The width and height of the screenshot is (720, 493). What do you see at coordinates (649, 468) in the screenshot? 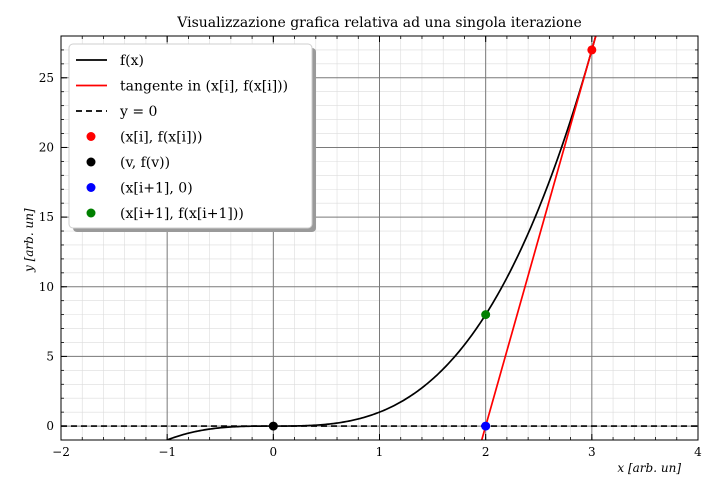
I see `x-axis-label: x [arb. un]` at bounding box center [649, 468].